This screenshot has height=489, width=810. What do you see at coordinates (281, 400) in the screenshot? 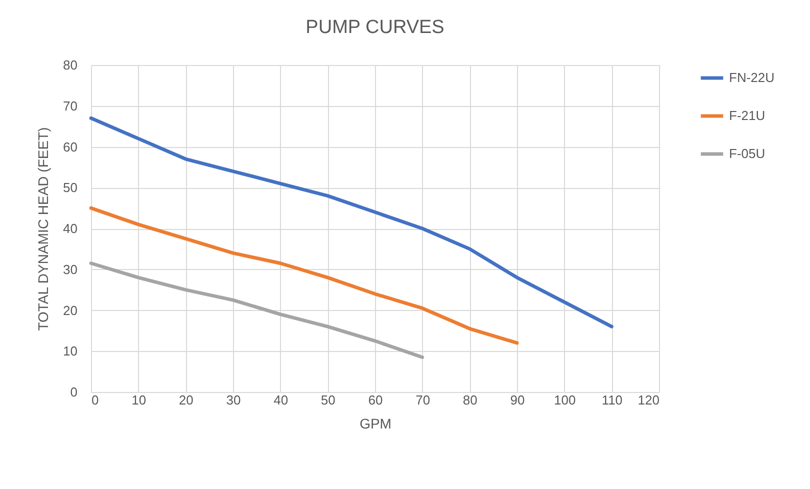
I see `x-tick-label: 40` at bounding box center [281, 400].